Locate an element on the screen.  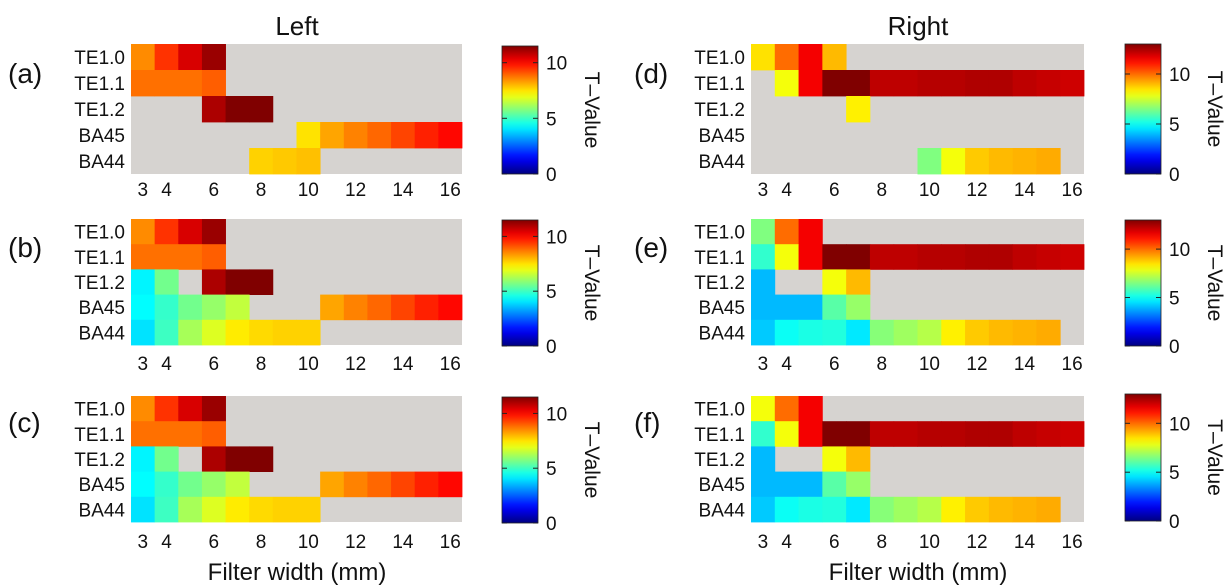
panel-label: (e) is located at coordinates (651, 247).